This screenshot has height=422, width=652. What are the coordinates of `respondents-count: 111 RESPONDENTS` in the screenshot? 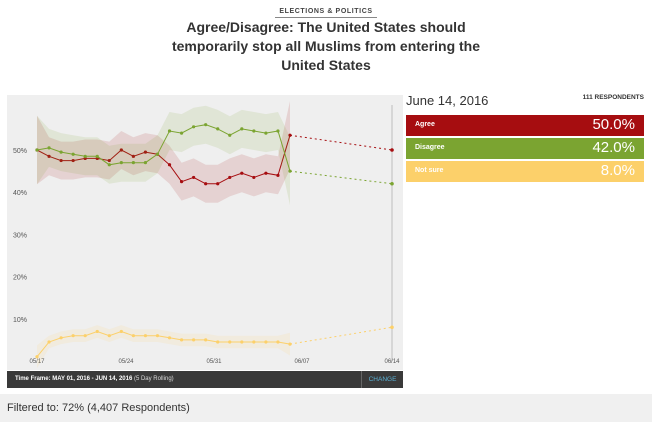 It's located at (613, 97).